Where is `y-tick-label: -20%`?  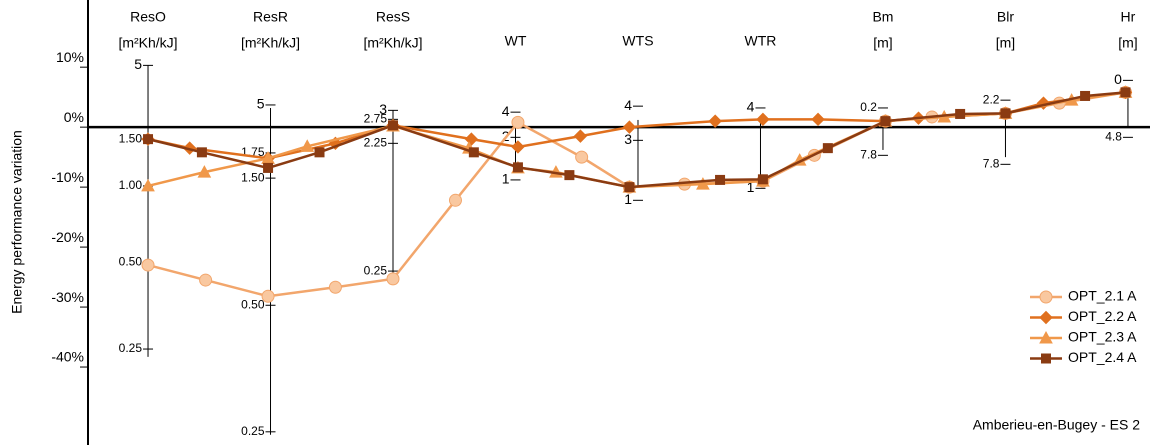
y-tick-label: -20% is located at coordinates (67, 237).